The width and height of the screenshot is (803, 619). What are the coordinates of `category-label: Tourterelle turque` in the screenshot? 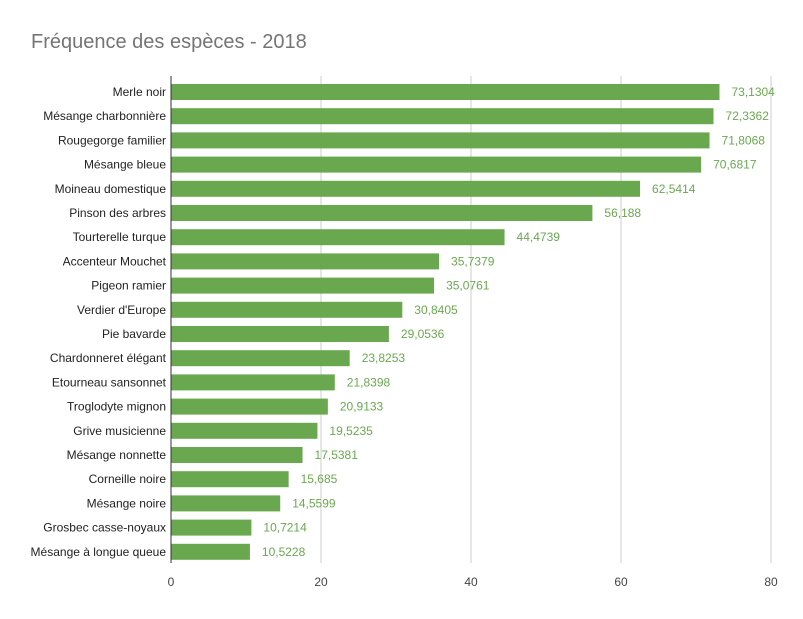 It's located at (120, 237).